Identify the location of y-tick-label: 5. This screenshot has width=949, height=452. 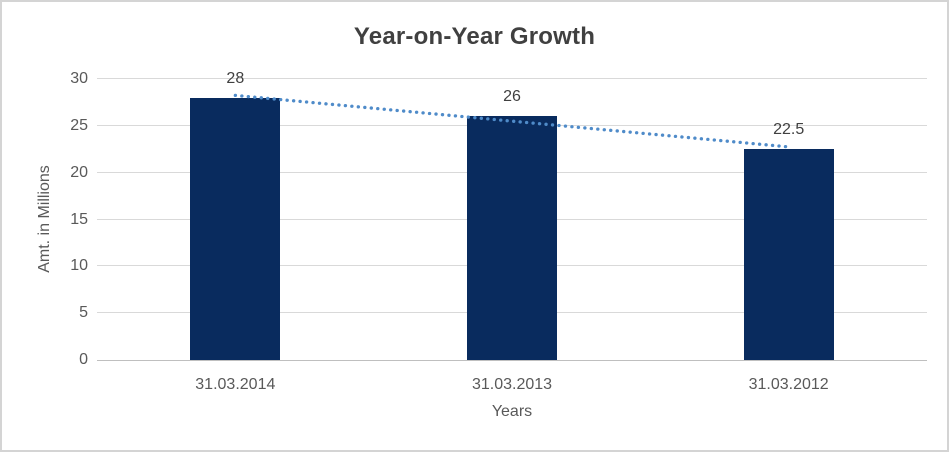
(83, 313).